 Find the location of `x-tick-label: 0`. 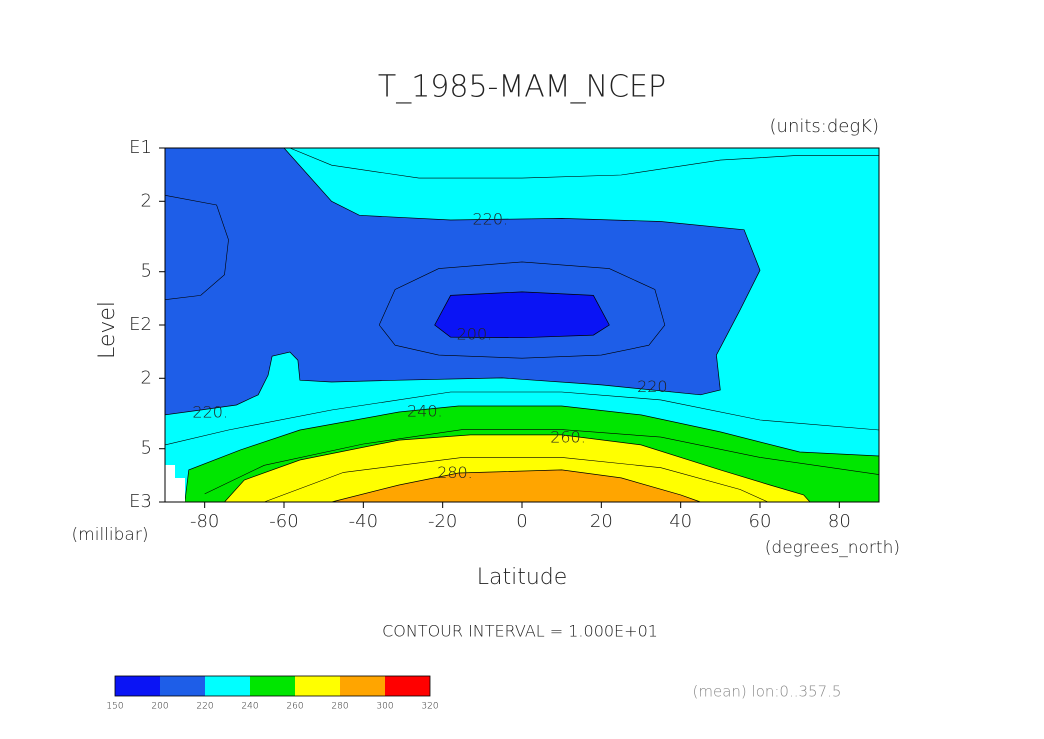

x-tick-label: 0 is located at coordinates (521, 521).